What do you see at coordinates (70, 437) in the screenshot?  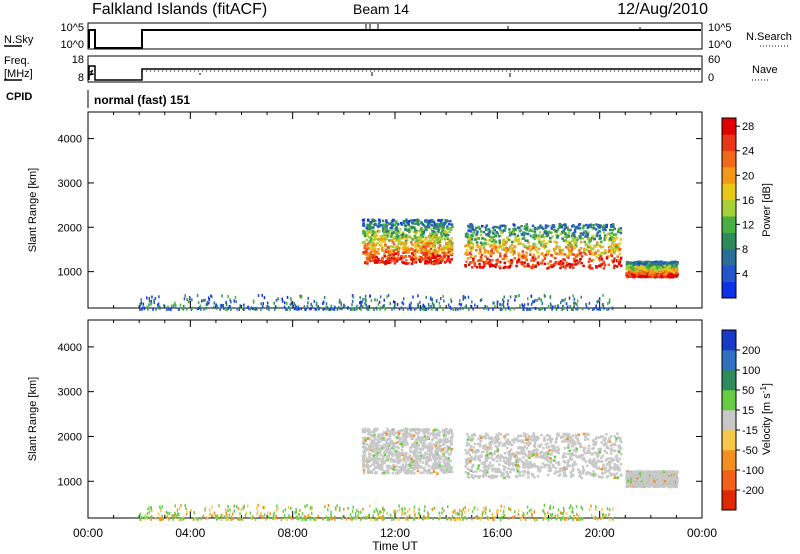 I see `y-tick-label: 2000` at bounding box center [70, 437].